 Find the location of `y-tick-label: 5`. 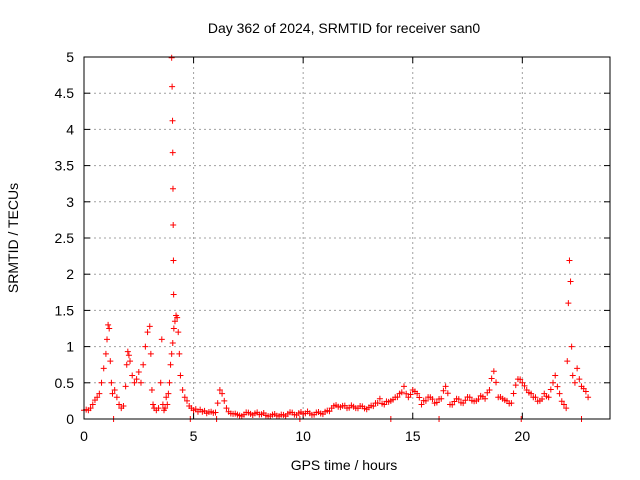

y-tick-label: 5 is located at coordinates (70, 57).